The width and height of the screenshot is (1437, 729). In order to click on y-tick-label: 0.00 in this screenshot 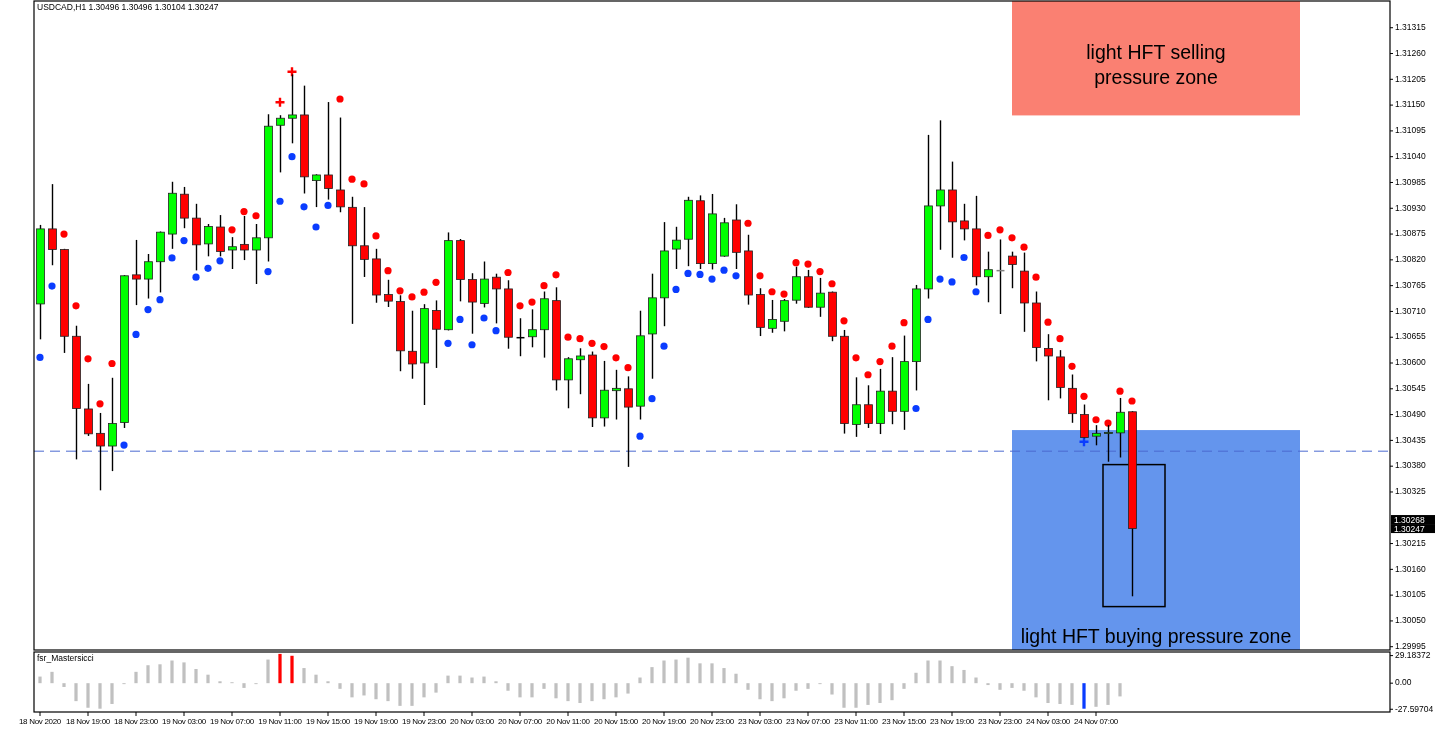, I will do `click(1403, 682)`.